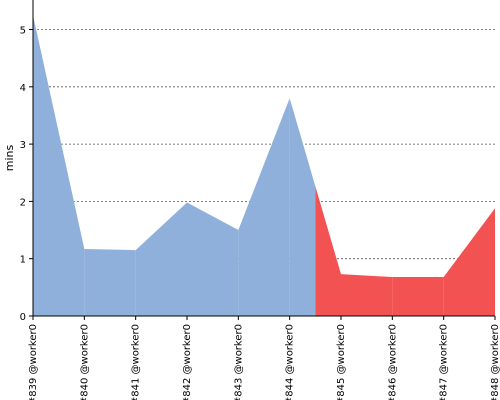 This screenshot has height=400, width=500. Describe the element at coordinates (23, 88) in the screenshot. I see `y-tick-label-4: 4` at that location.